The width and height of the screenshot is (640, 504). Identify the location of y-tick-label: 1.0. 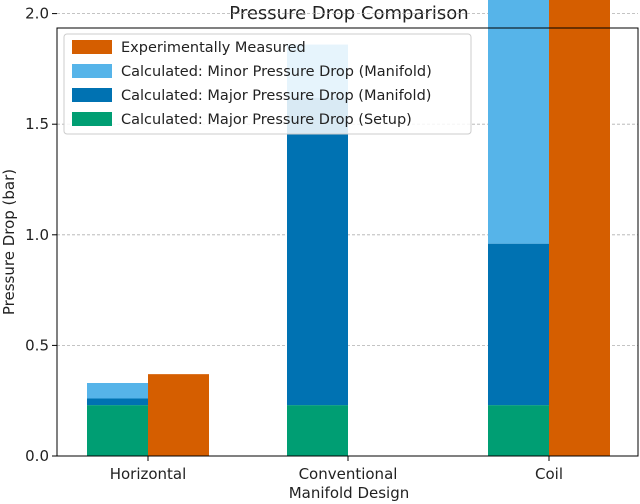
(37, 235).